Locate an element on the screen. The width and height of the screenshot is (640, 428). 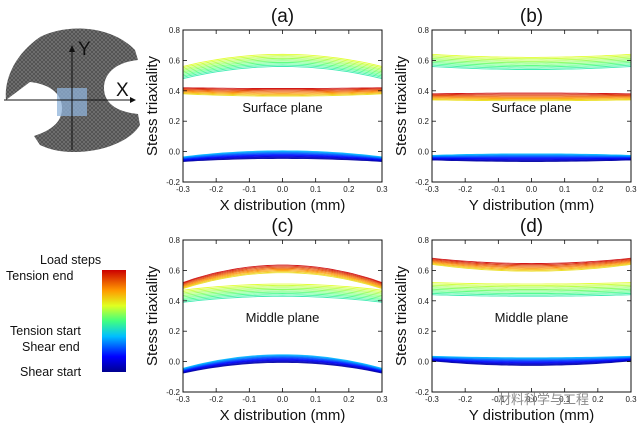
y-tick-label: 0.8 is located at coordinates (175, 30).